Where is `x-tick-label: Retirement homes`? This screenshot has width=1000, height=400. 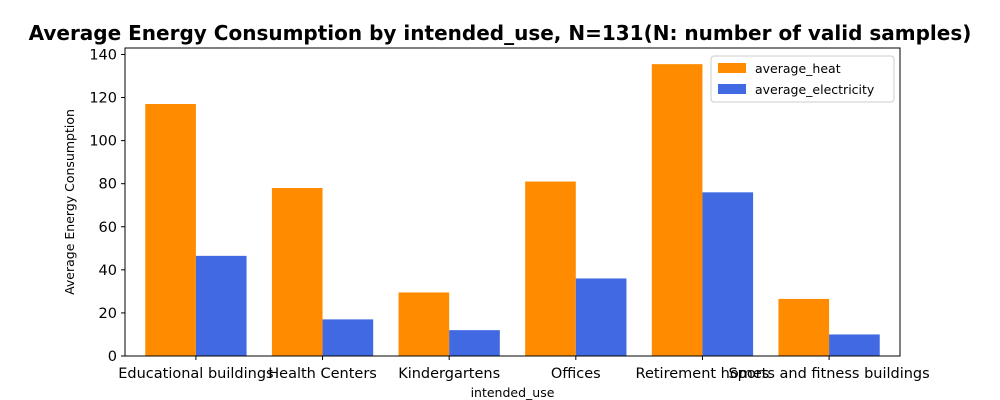 x-tick-label: Retirement homes is located at coordinates (703, 374).